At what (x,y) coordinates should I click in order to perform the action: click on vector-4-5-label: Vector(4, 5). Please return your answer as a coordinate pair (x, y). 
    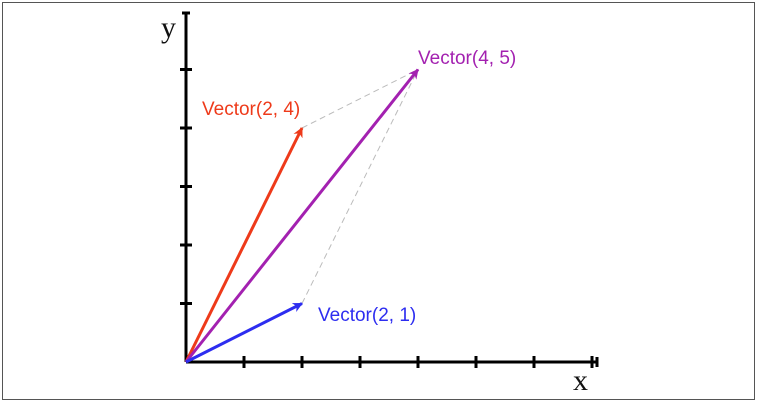
    Looking at the image, I should click on (467, 58).